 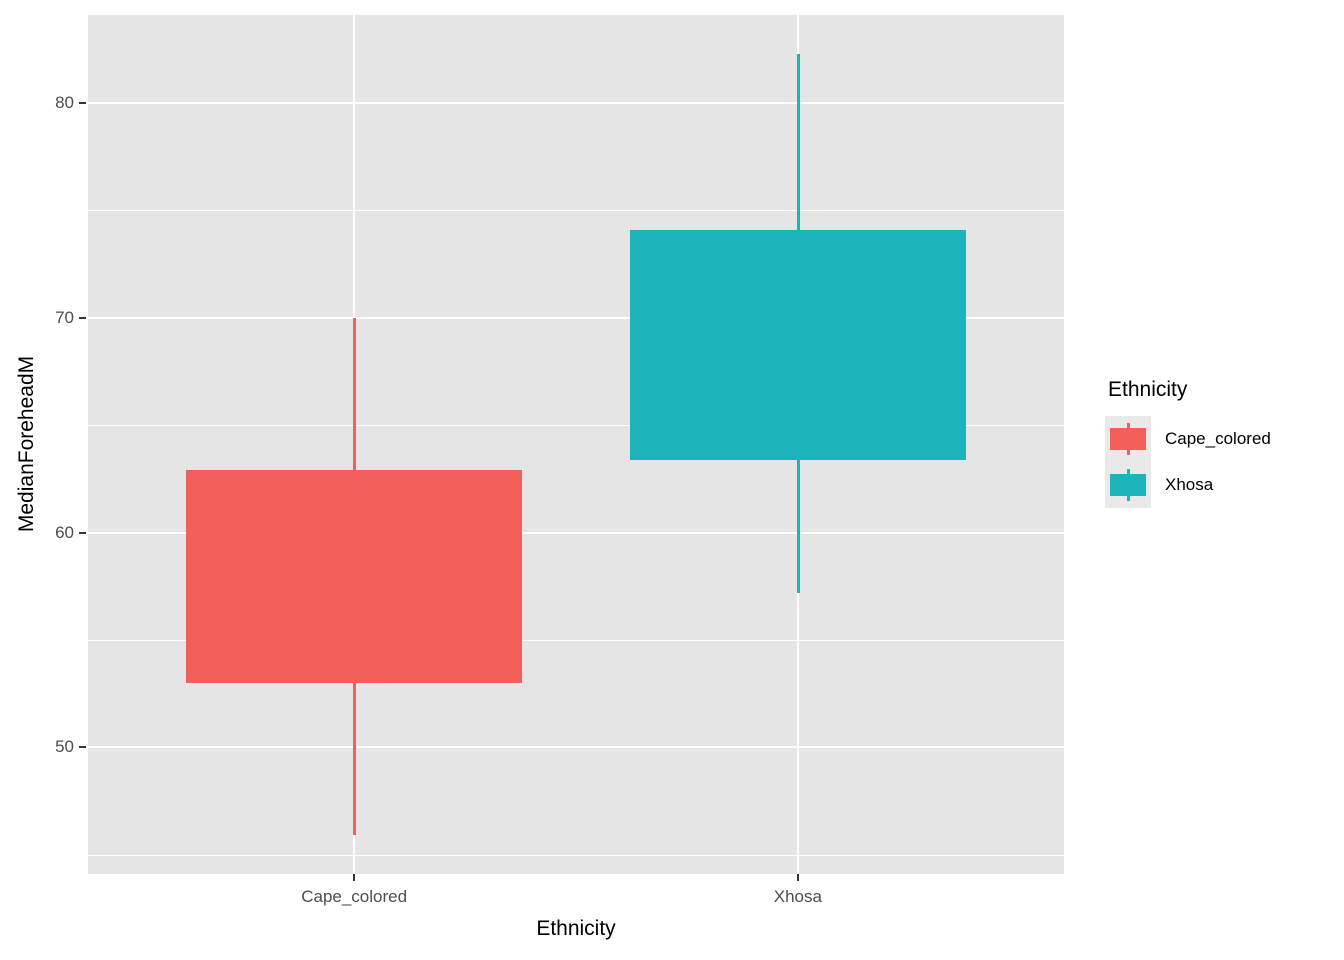 I want to click on x-tick-label: Xhosa, so click(x=797, y=896).